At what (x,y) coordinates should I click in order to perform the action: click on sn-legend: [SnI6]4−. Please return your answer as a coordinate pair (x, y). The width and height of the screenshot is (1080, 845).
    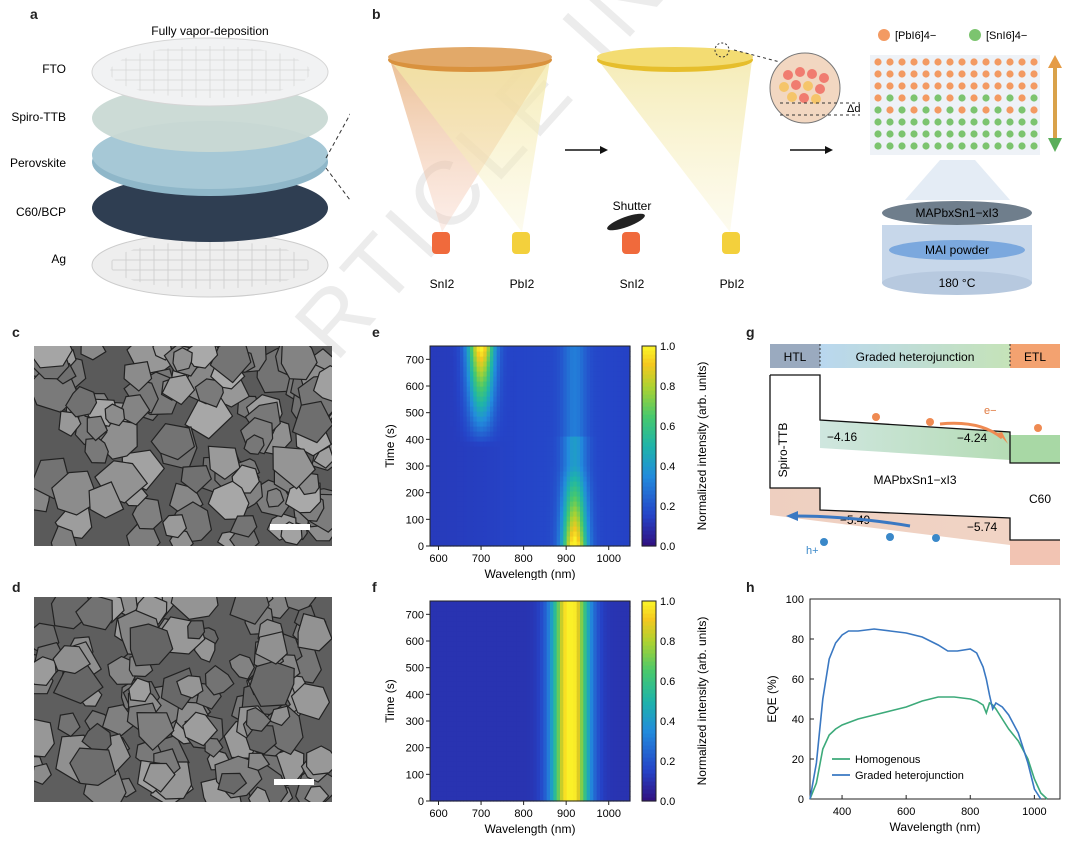
    Looking at the image, I should click on (1006, 36).